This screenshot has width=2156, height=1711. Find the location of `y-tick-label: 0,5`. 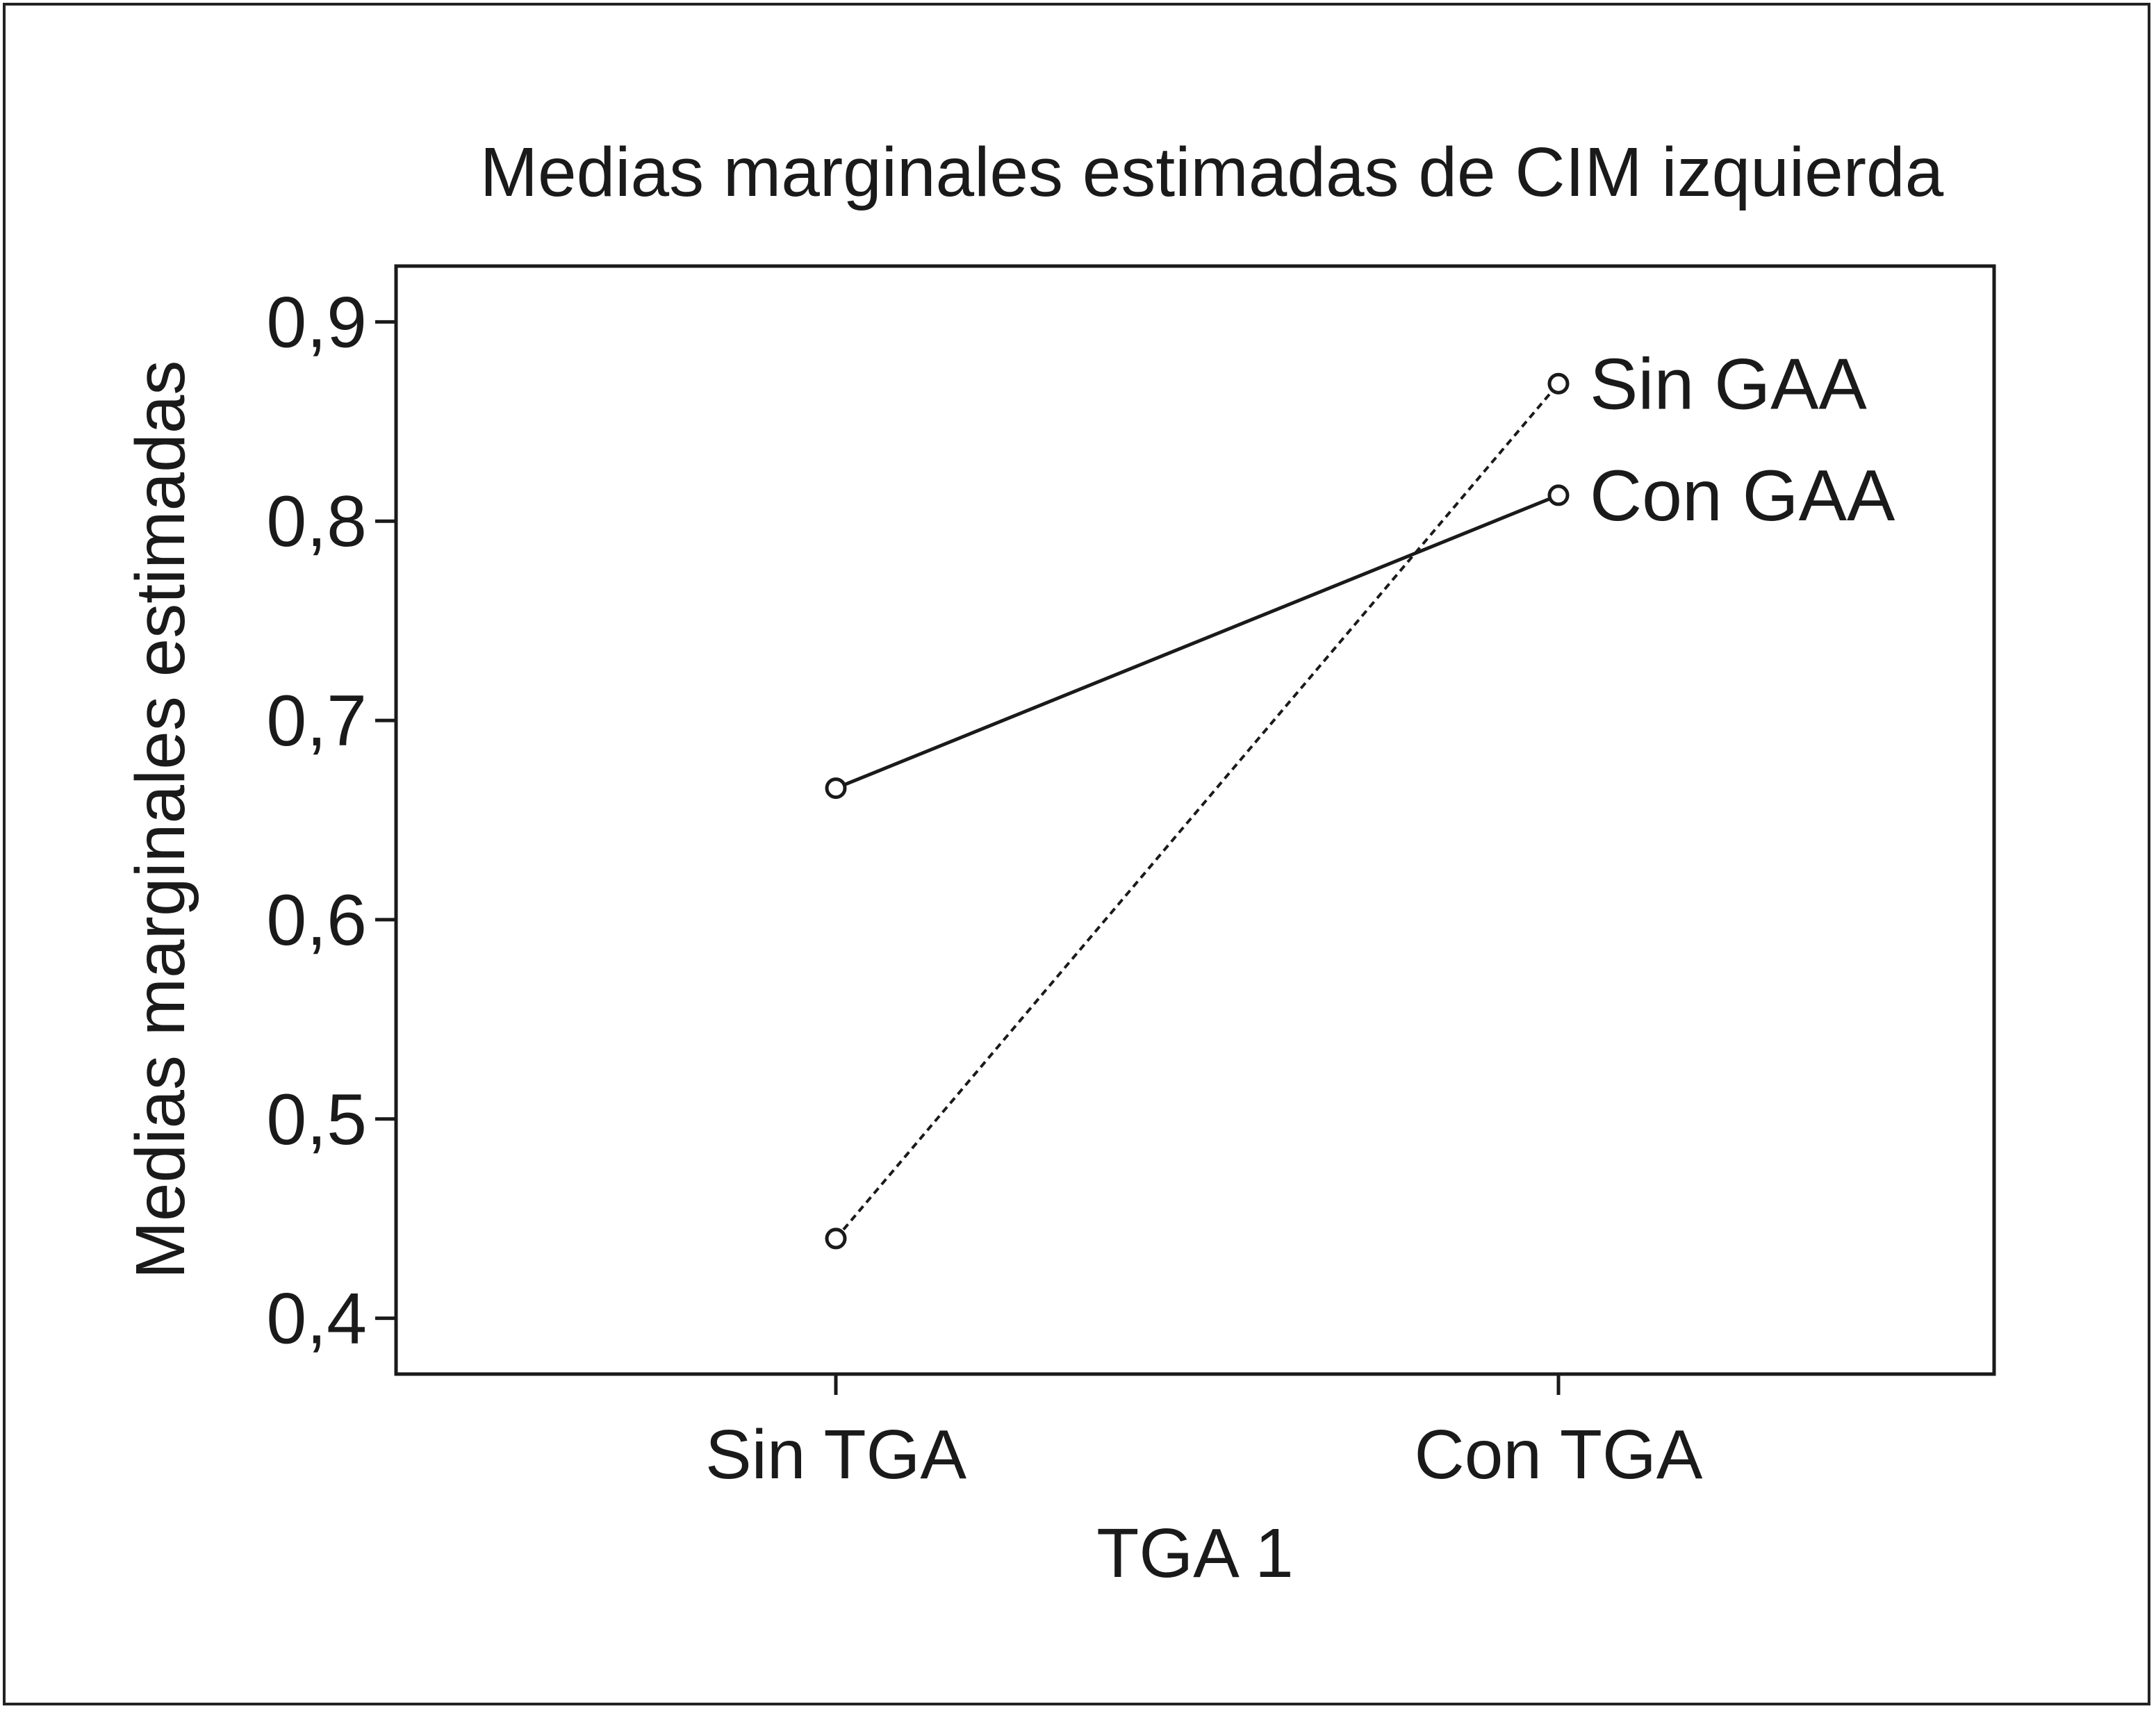

y-tick-label: 0,5 is located at coordinates (316, 1120).